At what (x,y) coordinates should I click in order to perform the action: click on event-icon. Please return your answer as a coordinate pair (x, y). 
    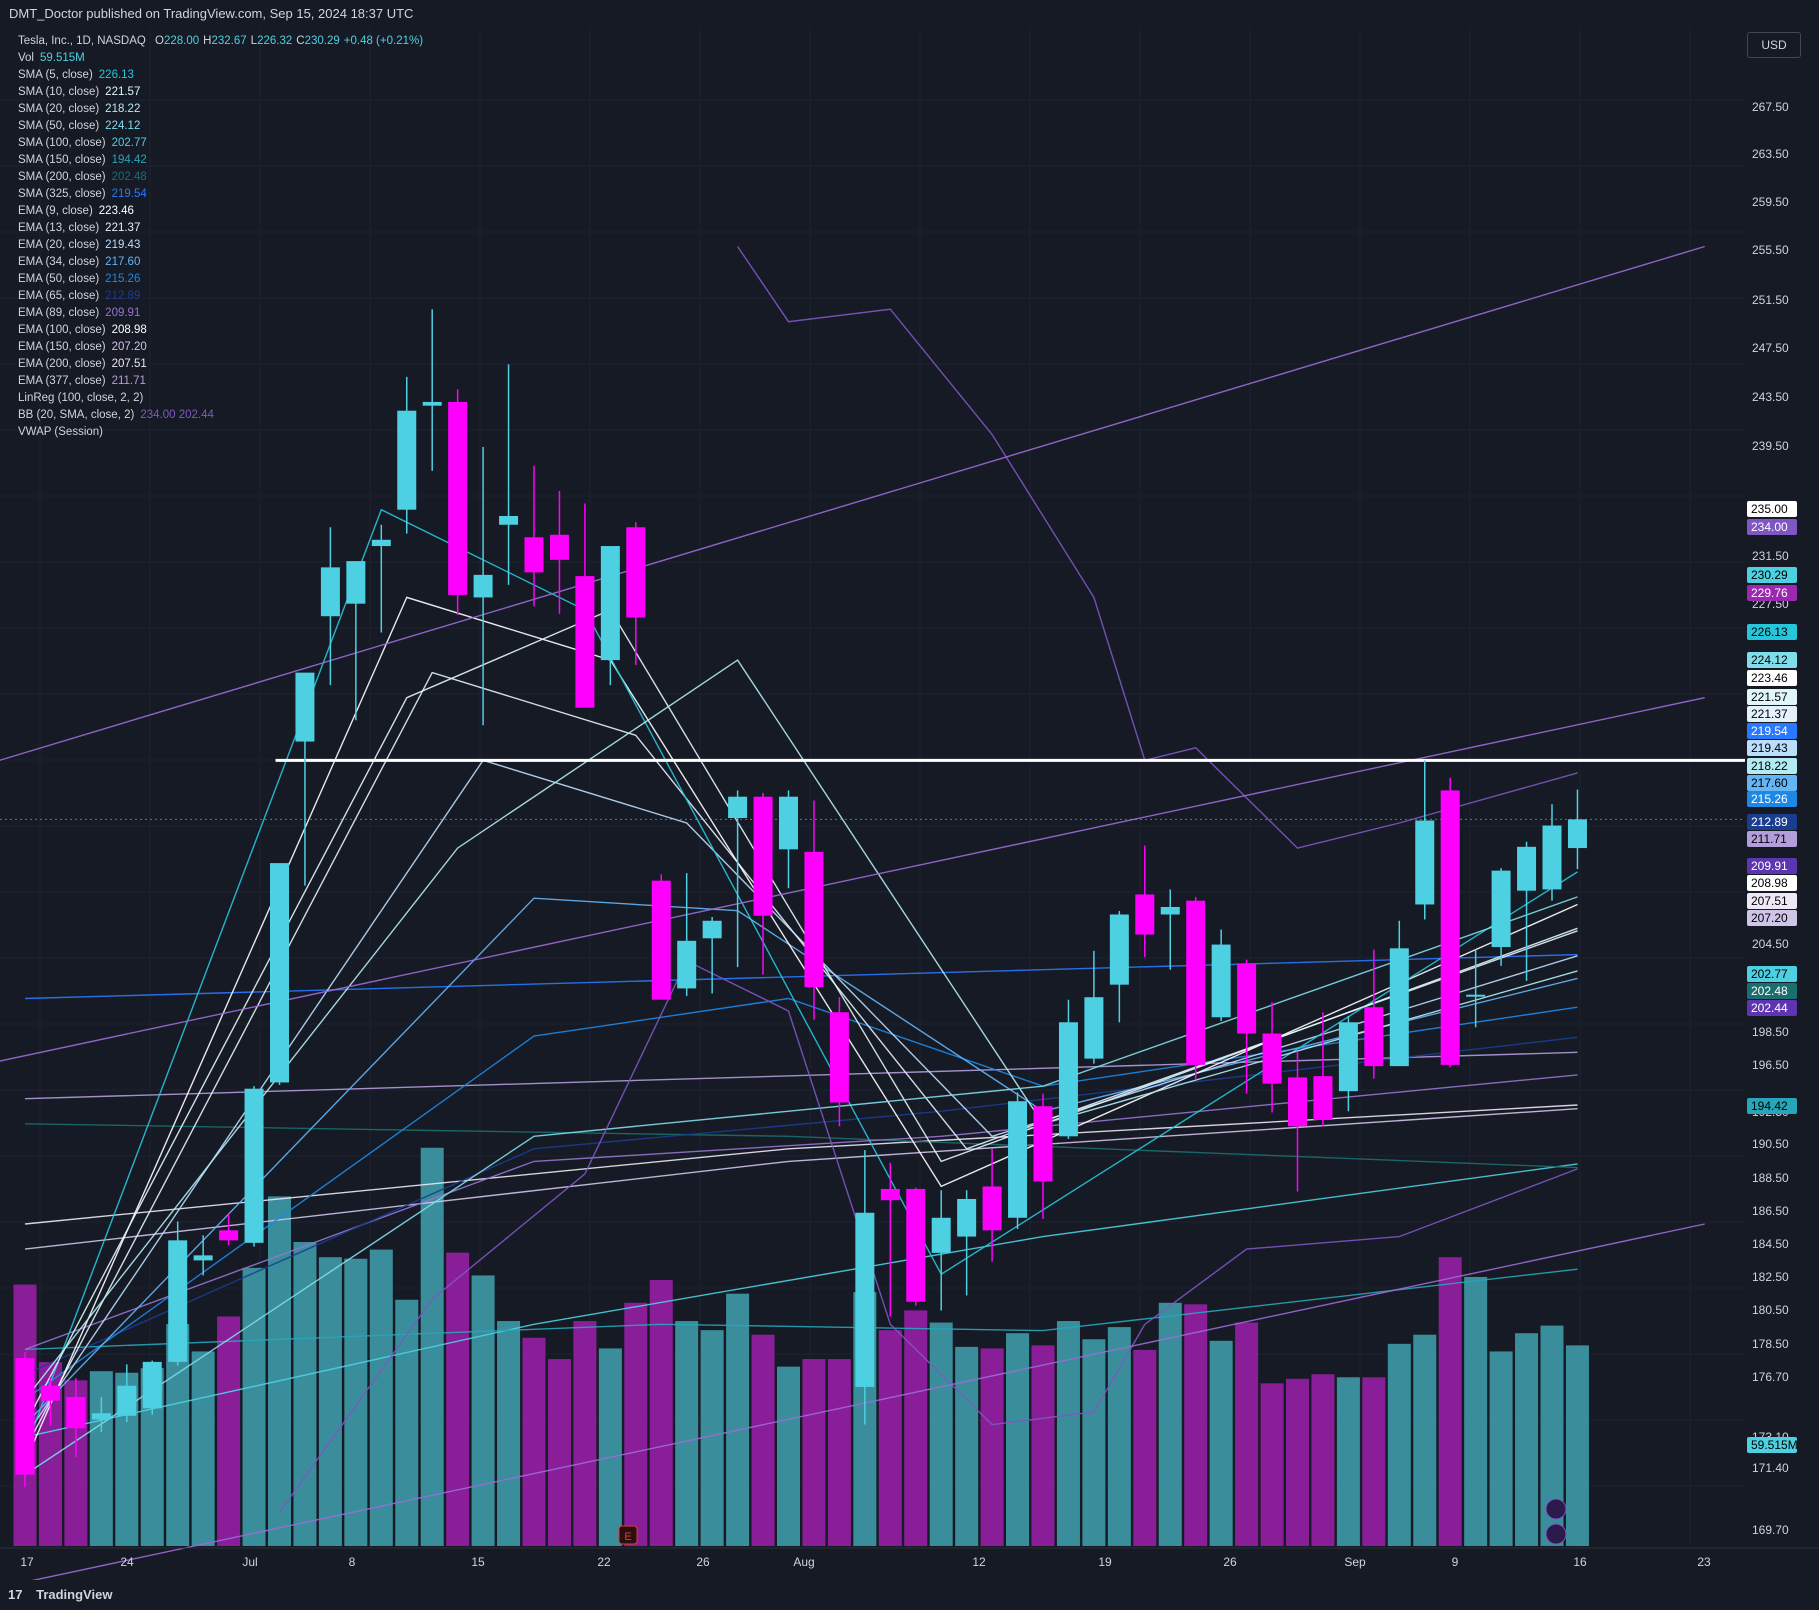
    Looking at the image, I should click on (1556, 1509).